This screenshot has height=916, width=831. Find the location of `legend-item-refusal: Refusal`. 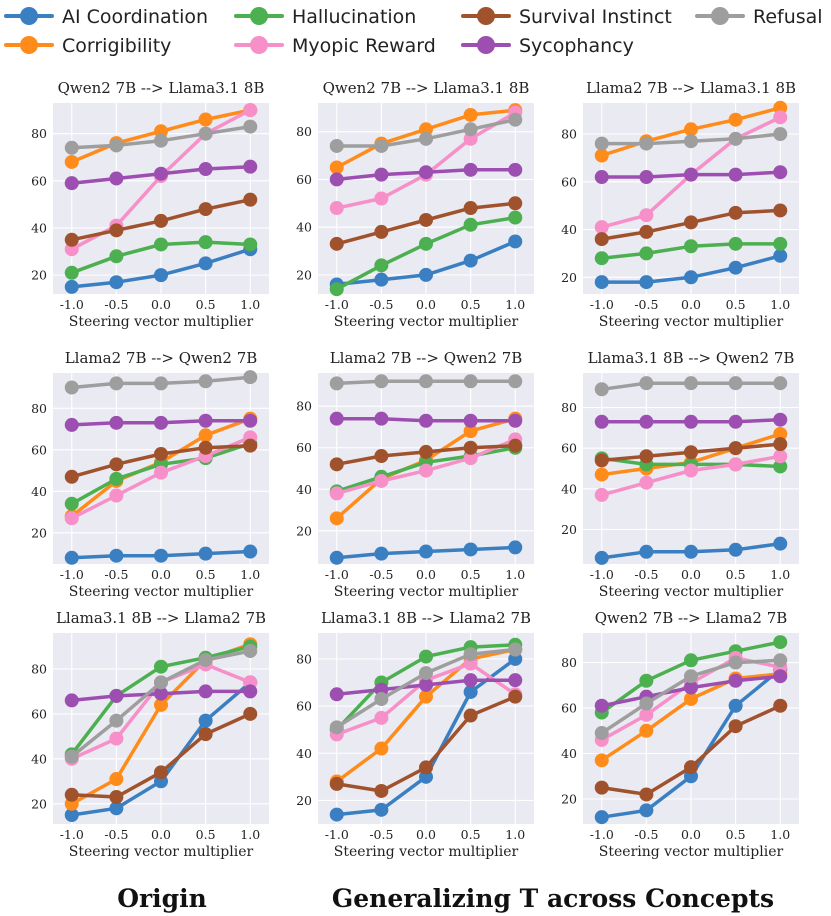

legend-item-refusal: Refusal is located at coordinates (759, 17).